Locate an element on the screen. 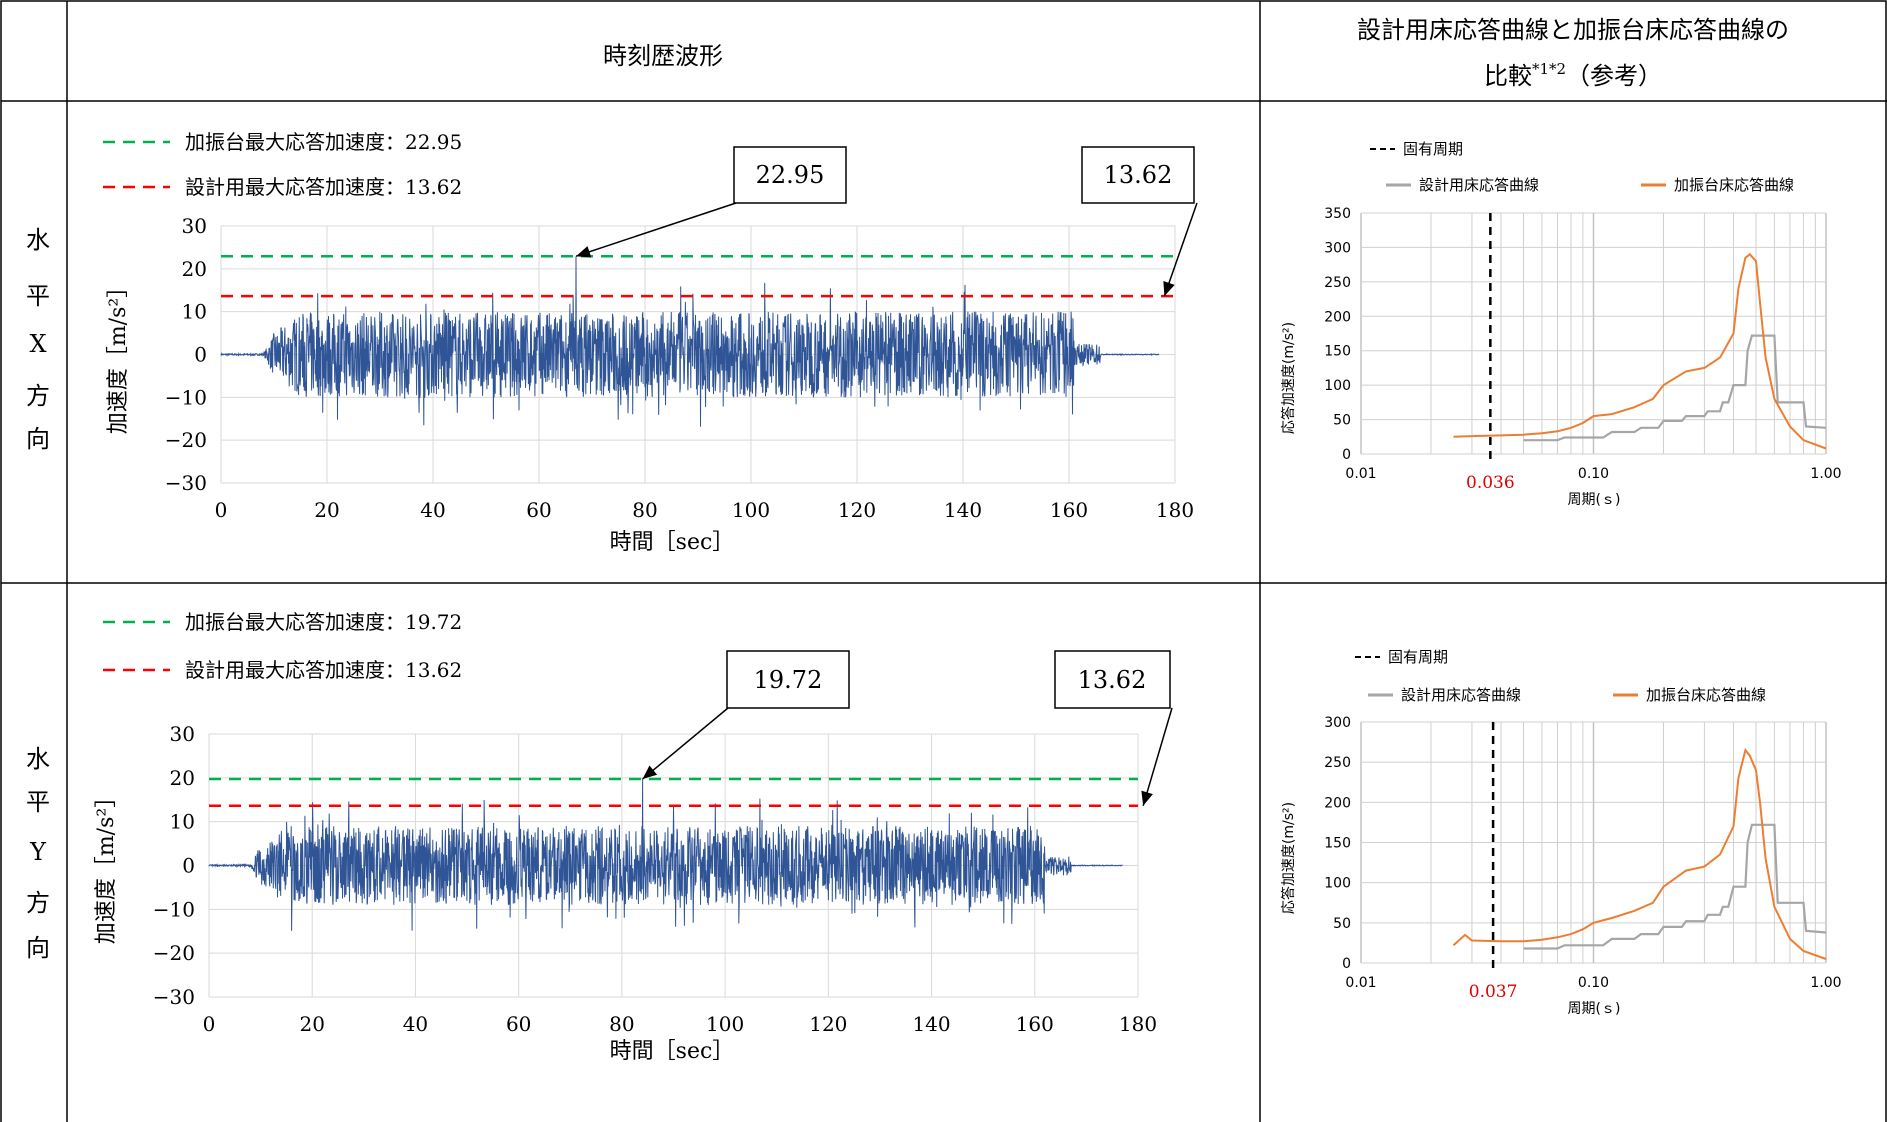 The width and height of the screenshot is (1887, 1122). xlabel-spectrum-y: 周期(ｓ) is located at coordinates (1594, 1009).